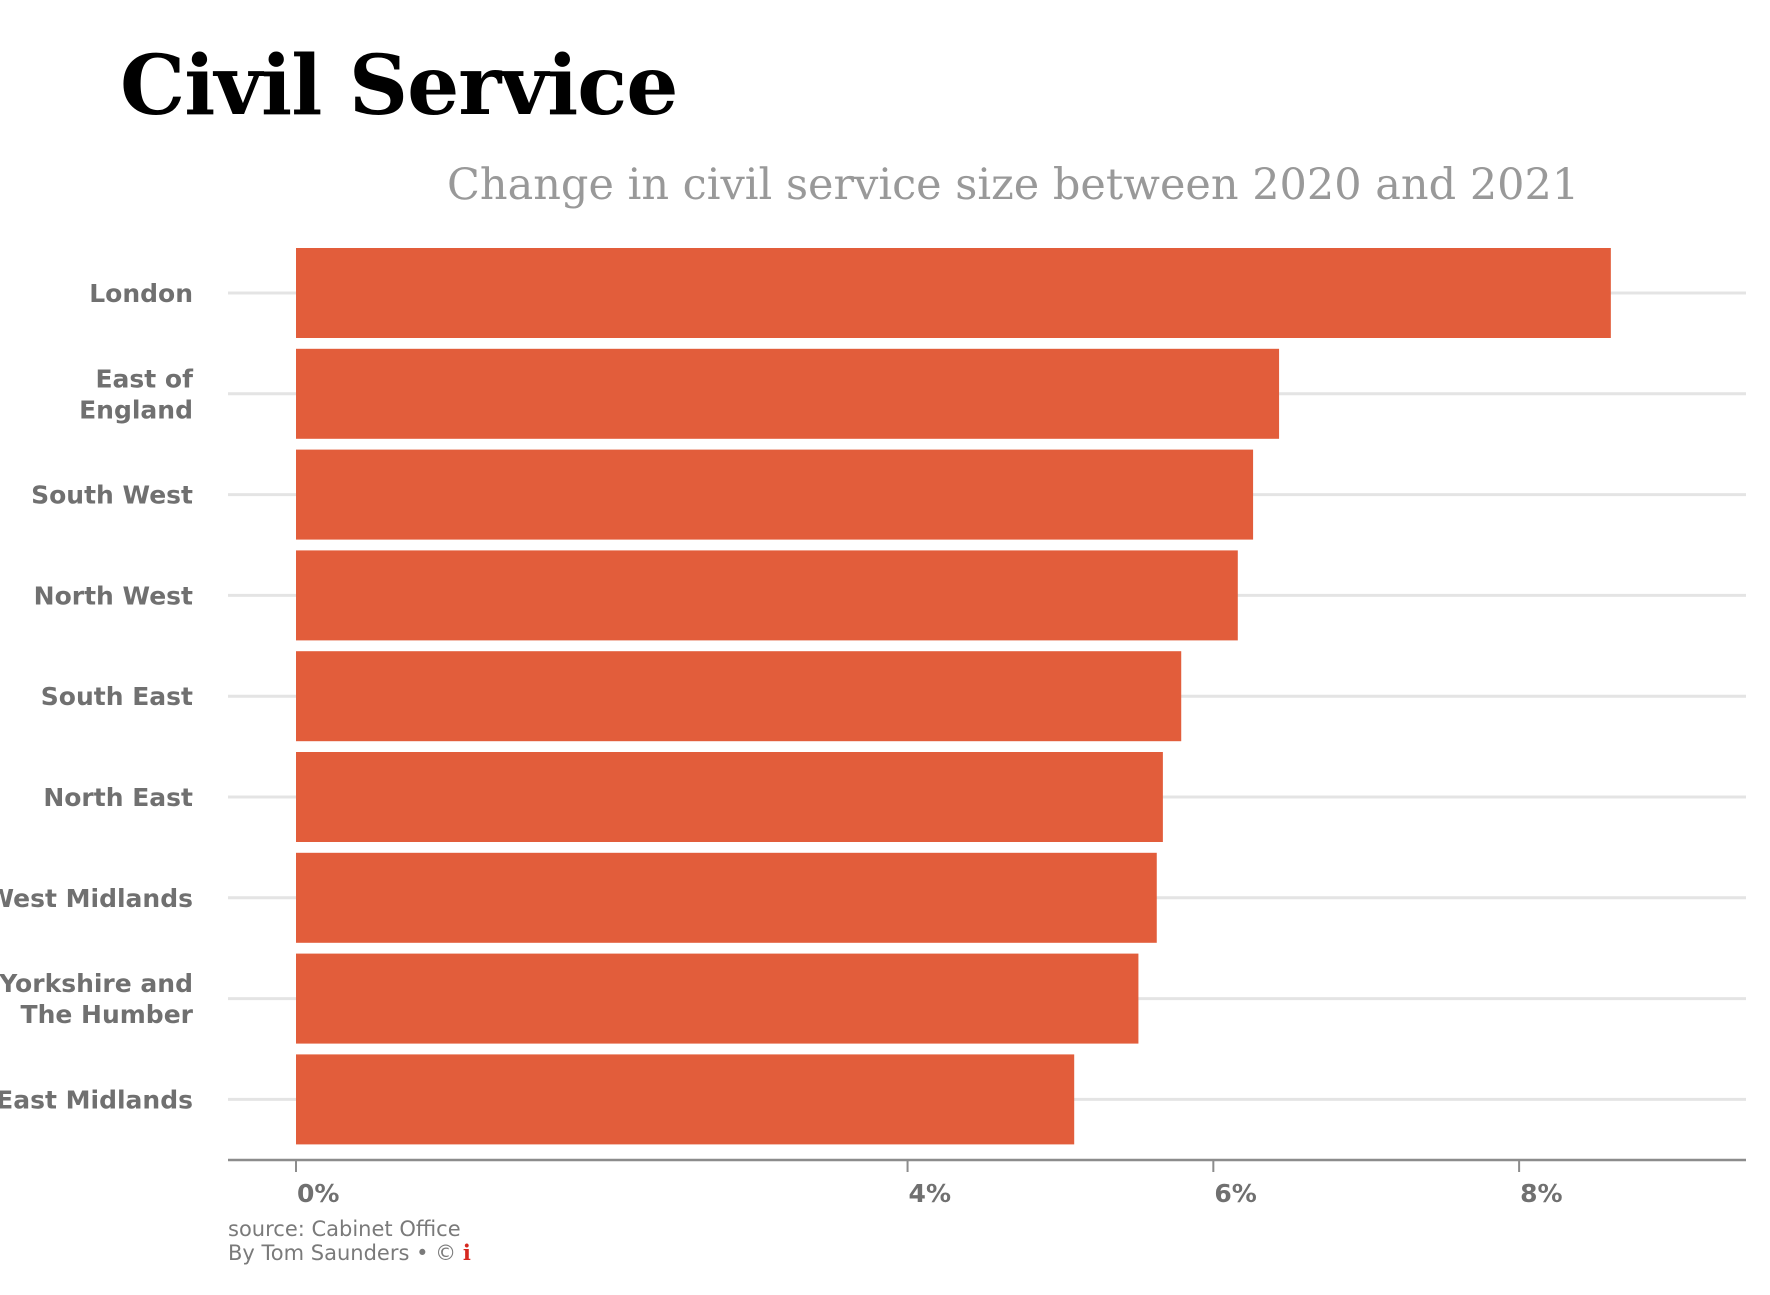 The image size is (1770, 1295). I want to click on x-tick-label: 0%, so click(318, 1193).